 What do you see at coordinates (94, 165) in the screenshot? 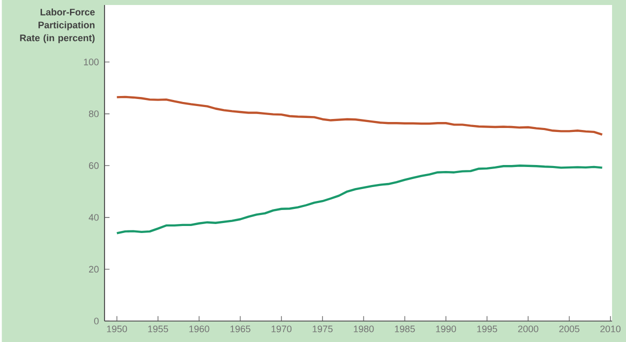
I see `y-tick-label: 60` at bounding box center [94, 165].